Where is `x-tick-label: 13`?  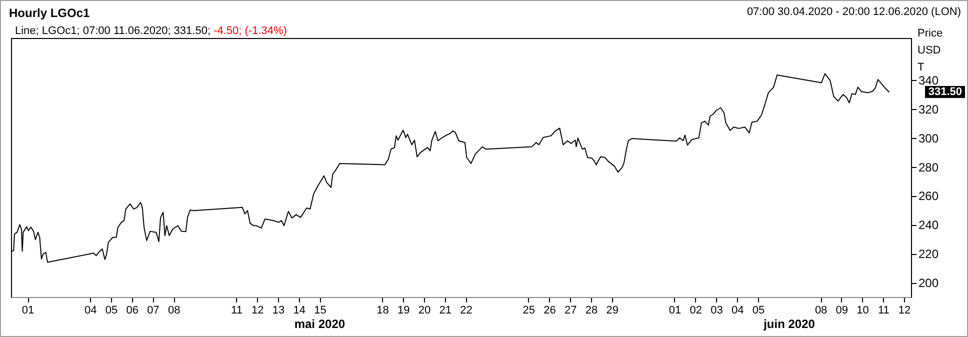
x-tick-label: 13 is located at coordinates (278, 310).